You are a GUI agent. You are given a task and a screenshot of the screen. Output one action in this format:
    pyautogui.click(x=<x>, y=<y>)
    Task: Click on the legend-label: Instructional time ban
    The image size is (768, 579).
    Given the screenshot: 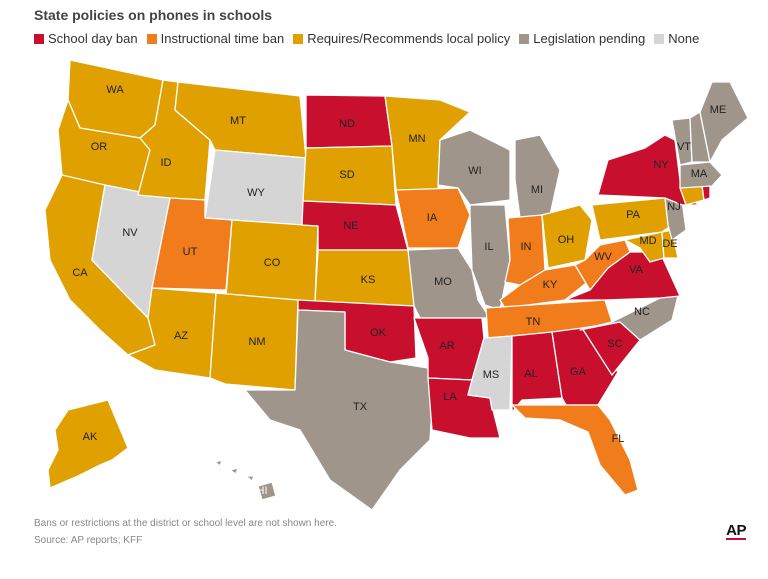 What is the action you would take?
    pyautogui.click(x=222, y=38)
    